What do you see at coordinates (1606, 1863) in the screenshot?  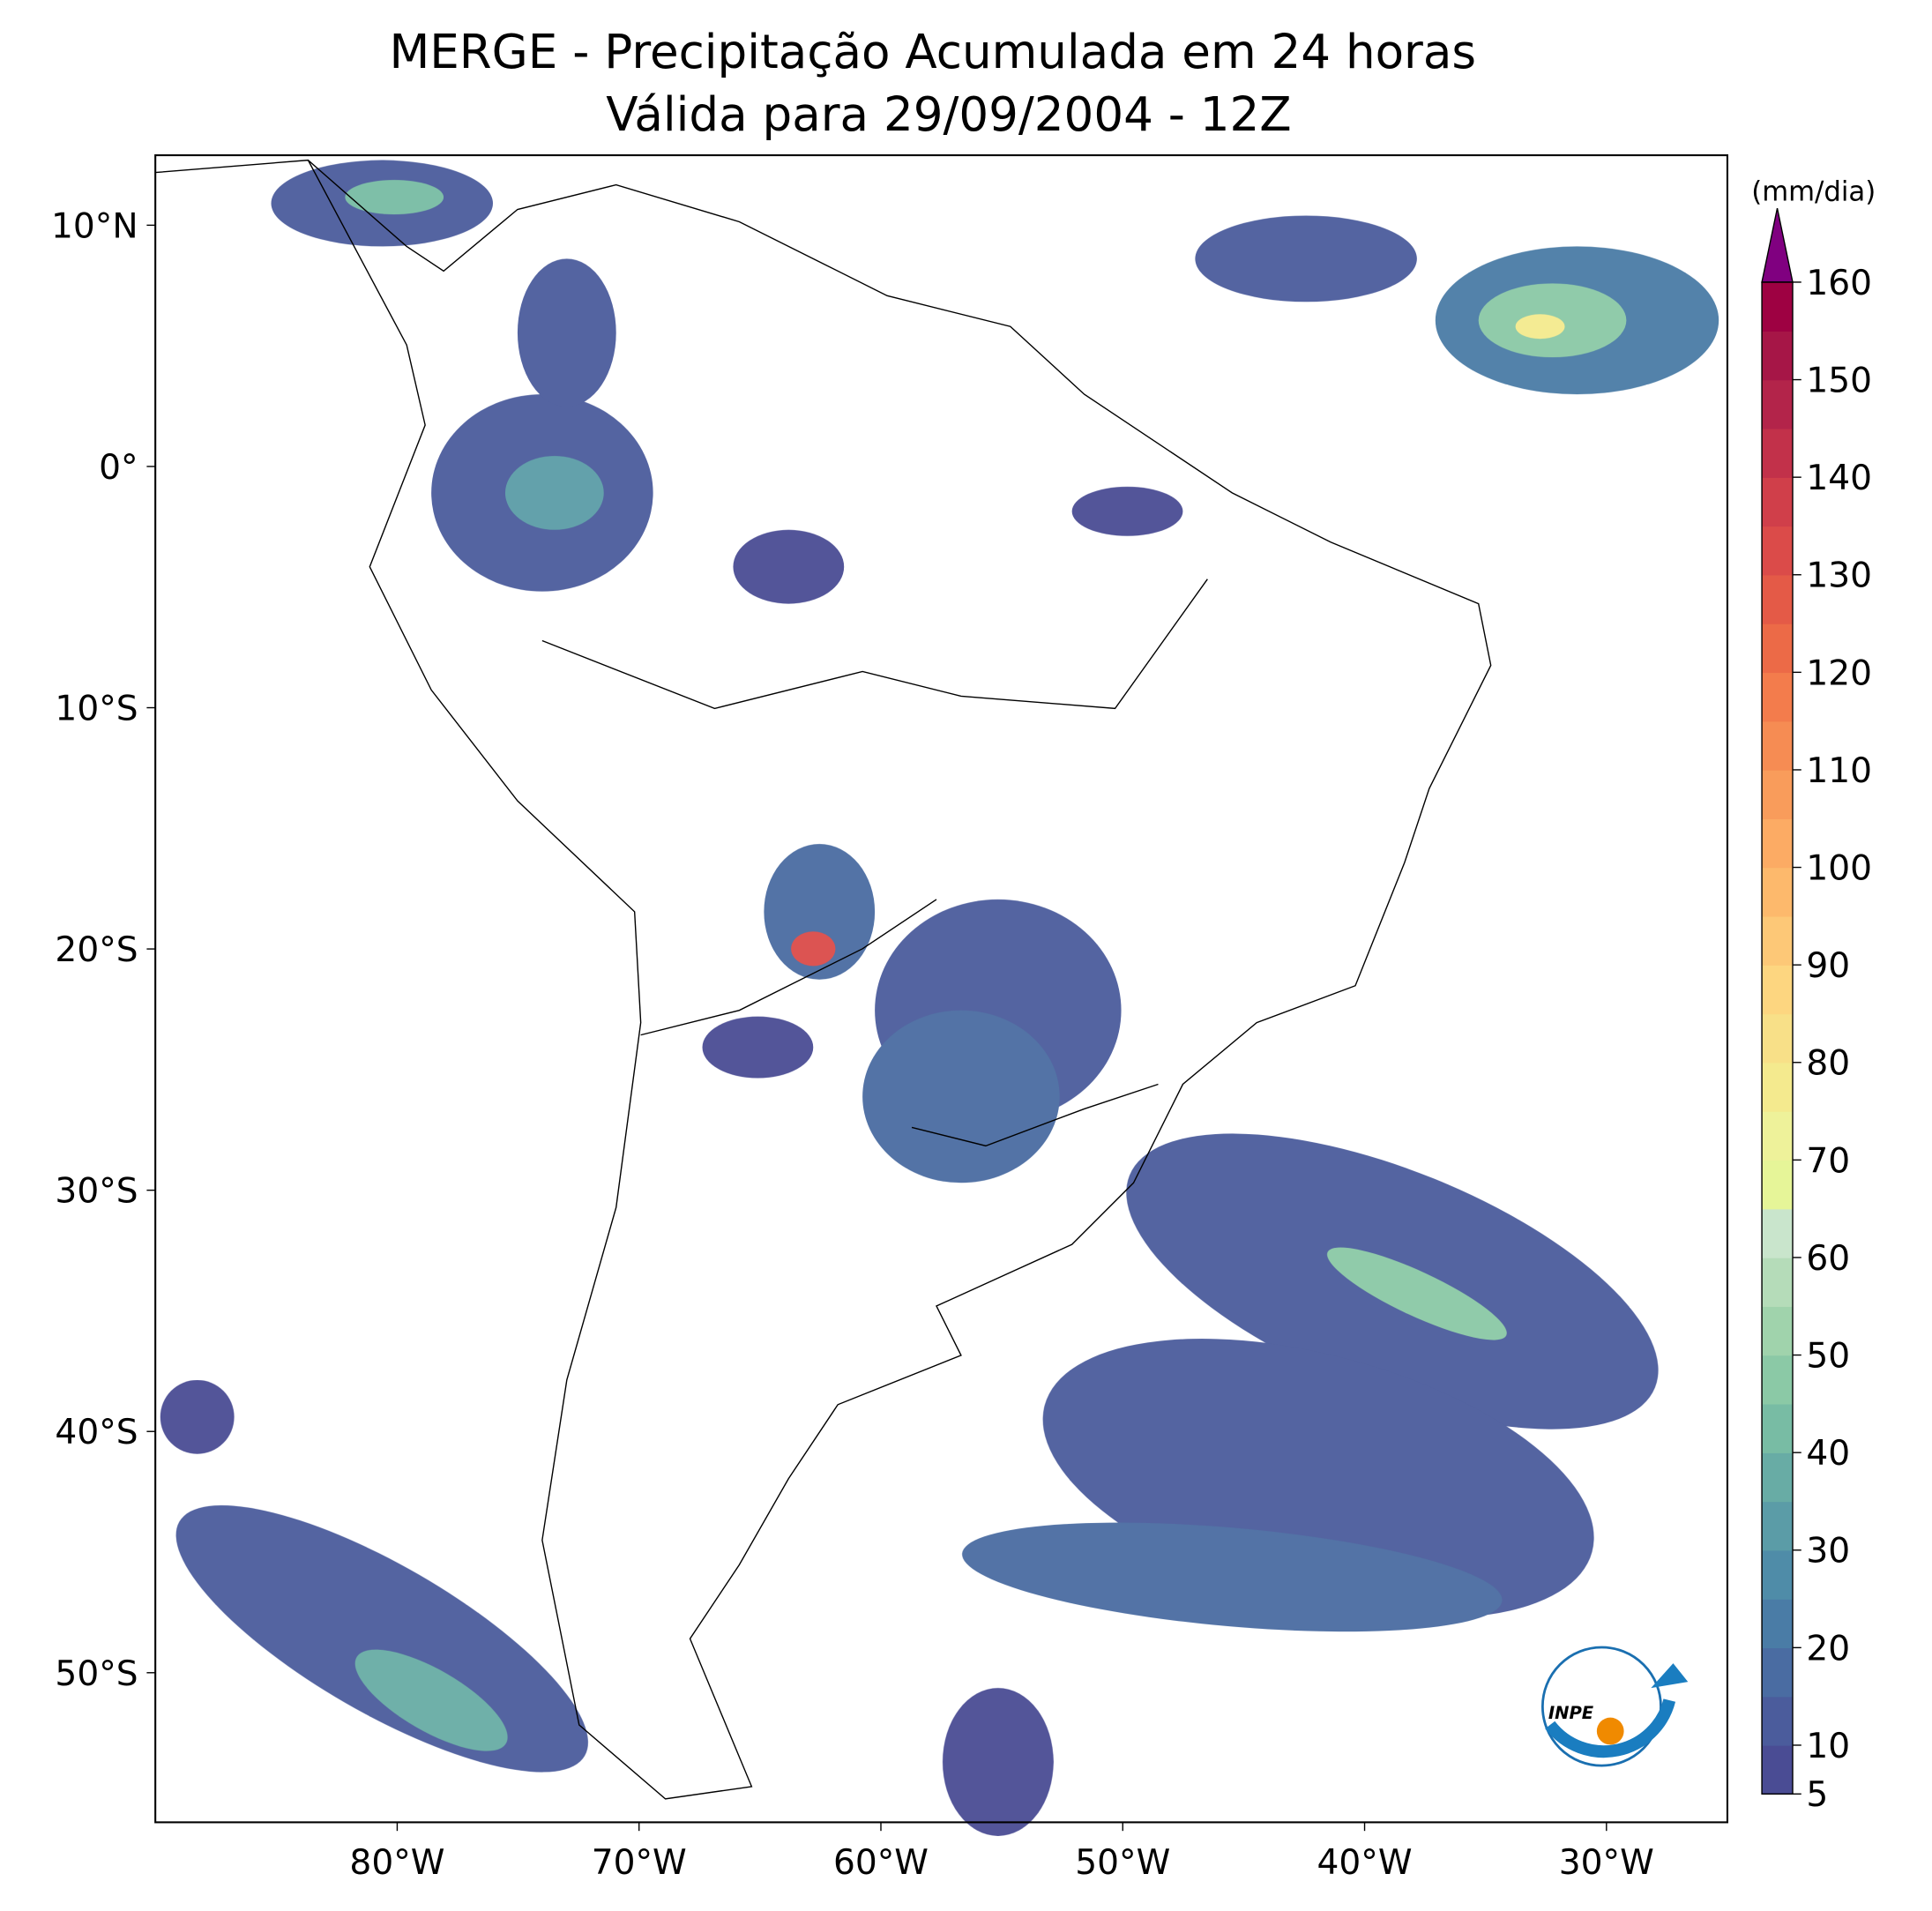 I see `x-tick-label: 30°W` at bounding box center [1606, 1863].